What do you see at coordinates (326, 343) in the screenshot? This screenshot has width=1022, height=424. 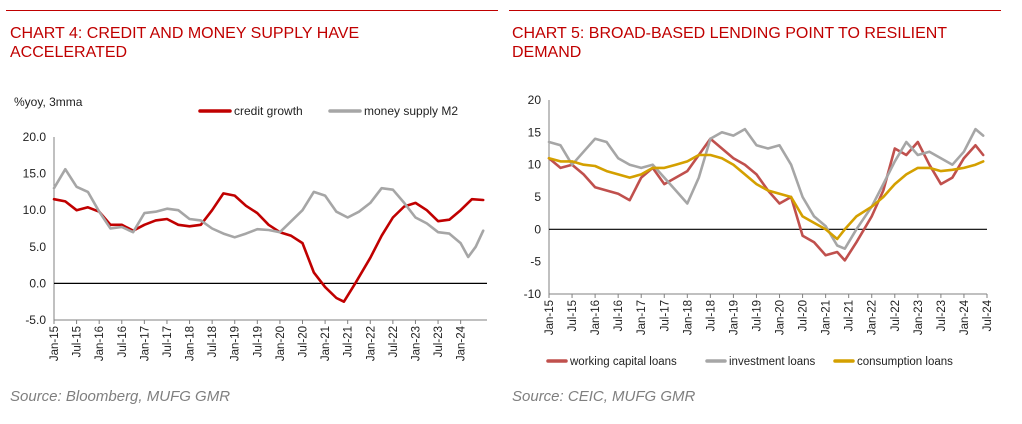 I see `chart4-xtick-label: Jan-21` at bounding box center [326, 343].